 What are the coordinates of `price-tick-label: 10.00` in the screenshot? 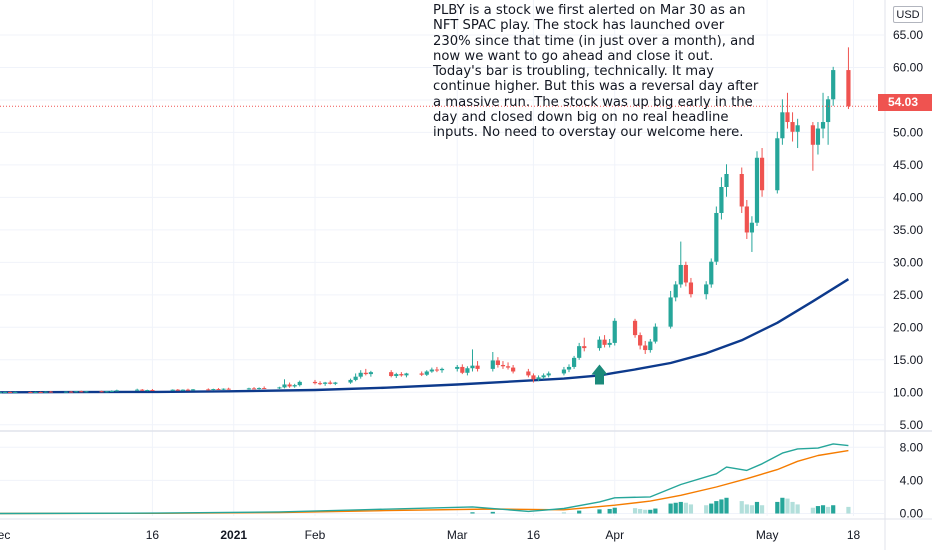 It's located at (908, 392).